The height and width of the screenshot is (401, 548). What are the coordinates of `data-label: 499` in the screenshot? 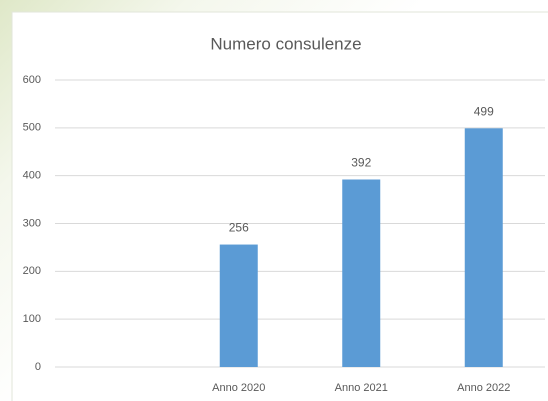 It's located at (484, 111).